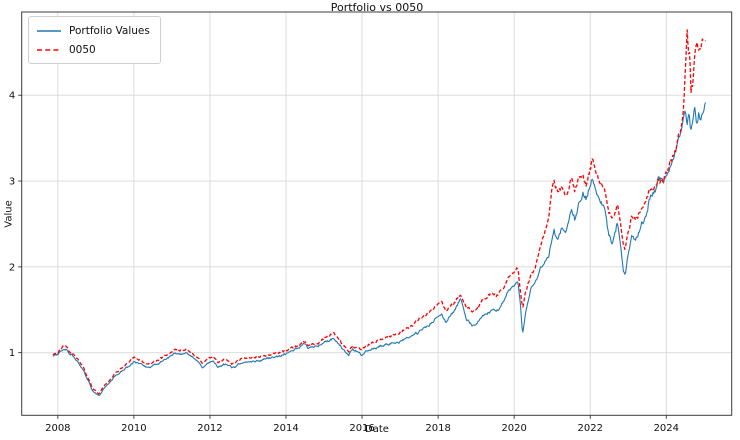 Image resolution: width=740 pixels, height=440 pixels. What do you see at coordinates (133, 428) in the screenshot?
I see `x-tick-label: 2010` at bounding box center [133, 428].